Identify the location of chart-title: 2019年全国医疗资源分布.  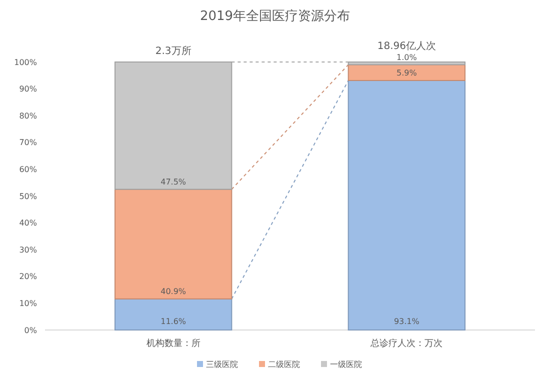
(275, 16).